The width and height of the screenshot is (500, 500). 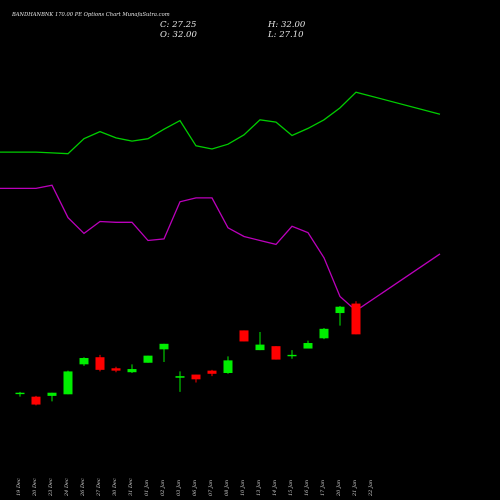 What do you see at coordinates (243, 488) in the screenshot?
I see `x-tick-label: 10 Jan` at bounding box center [243, 488].